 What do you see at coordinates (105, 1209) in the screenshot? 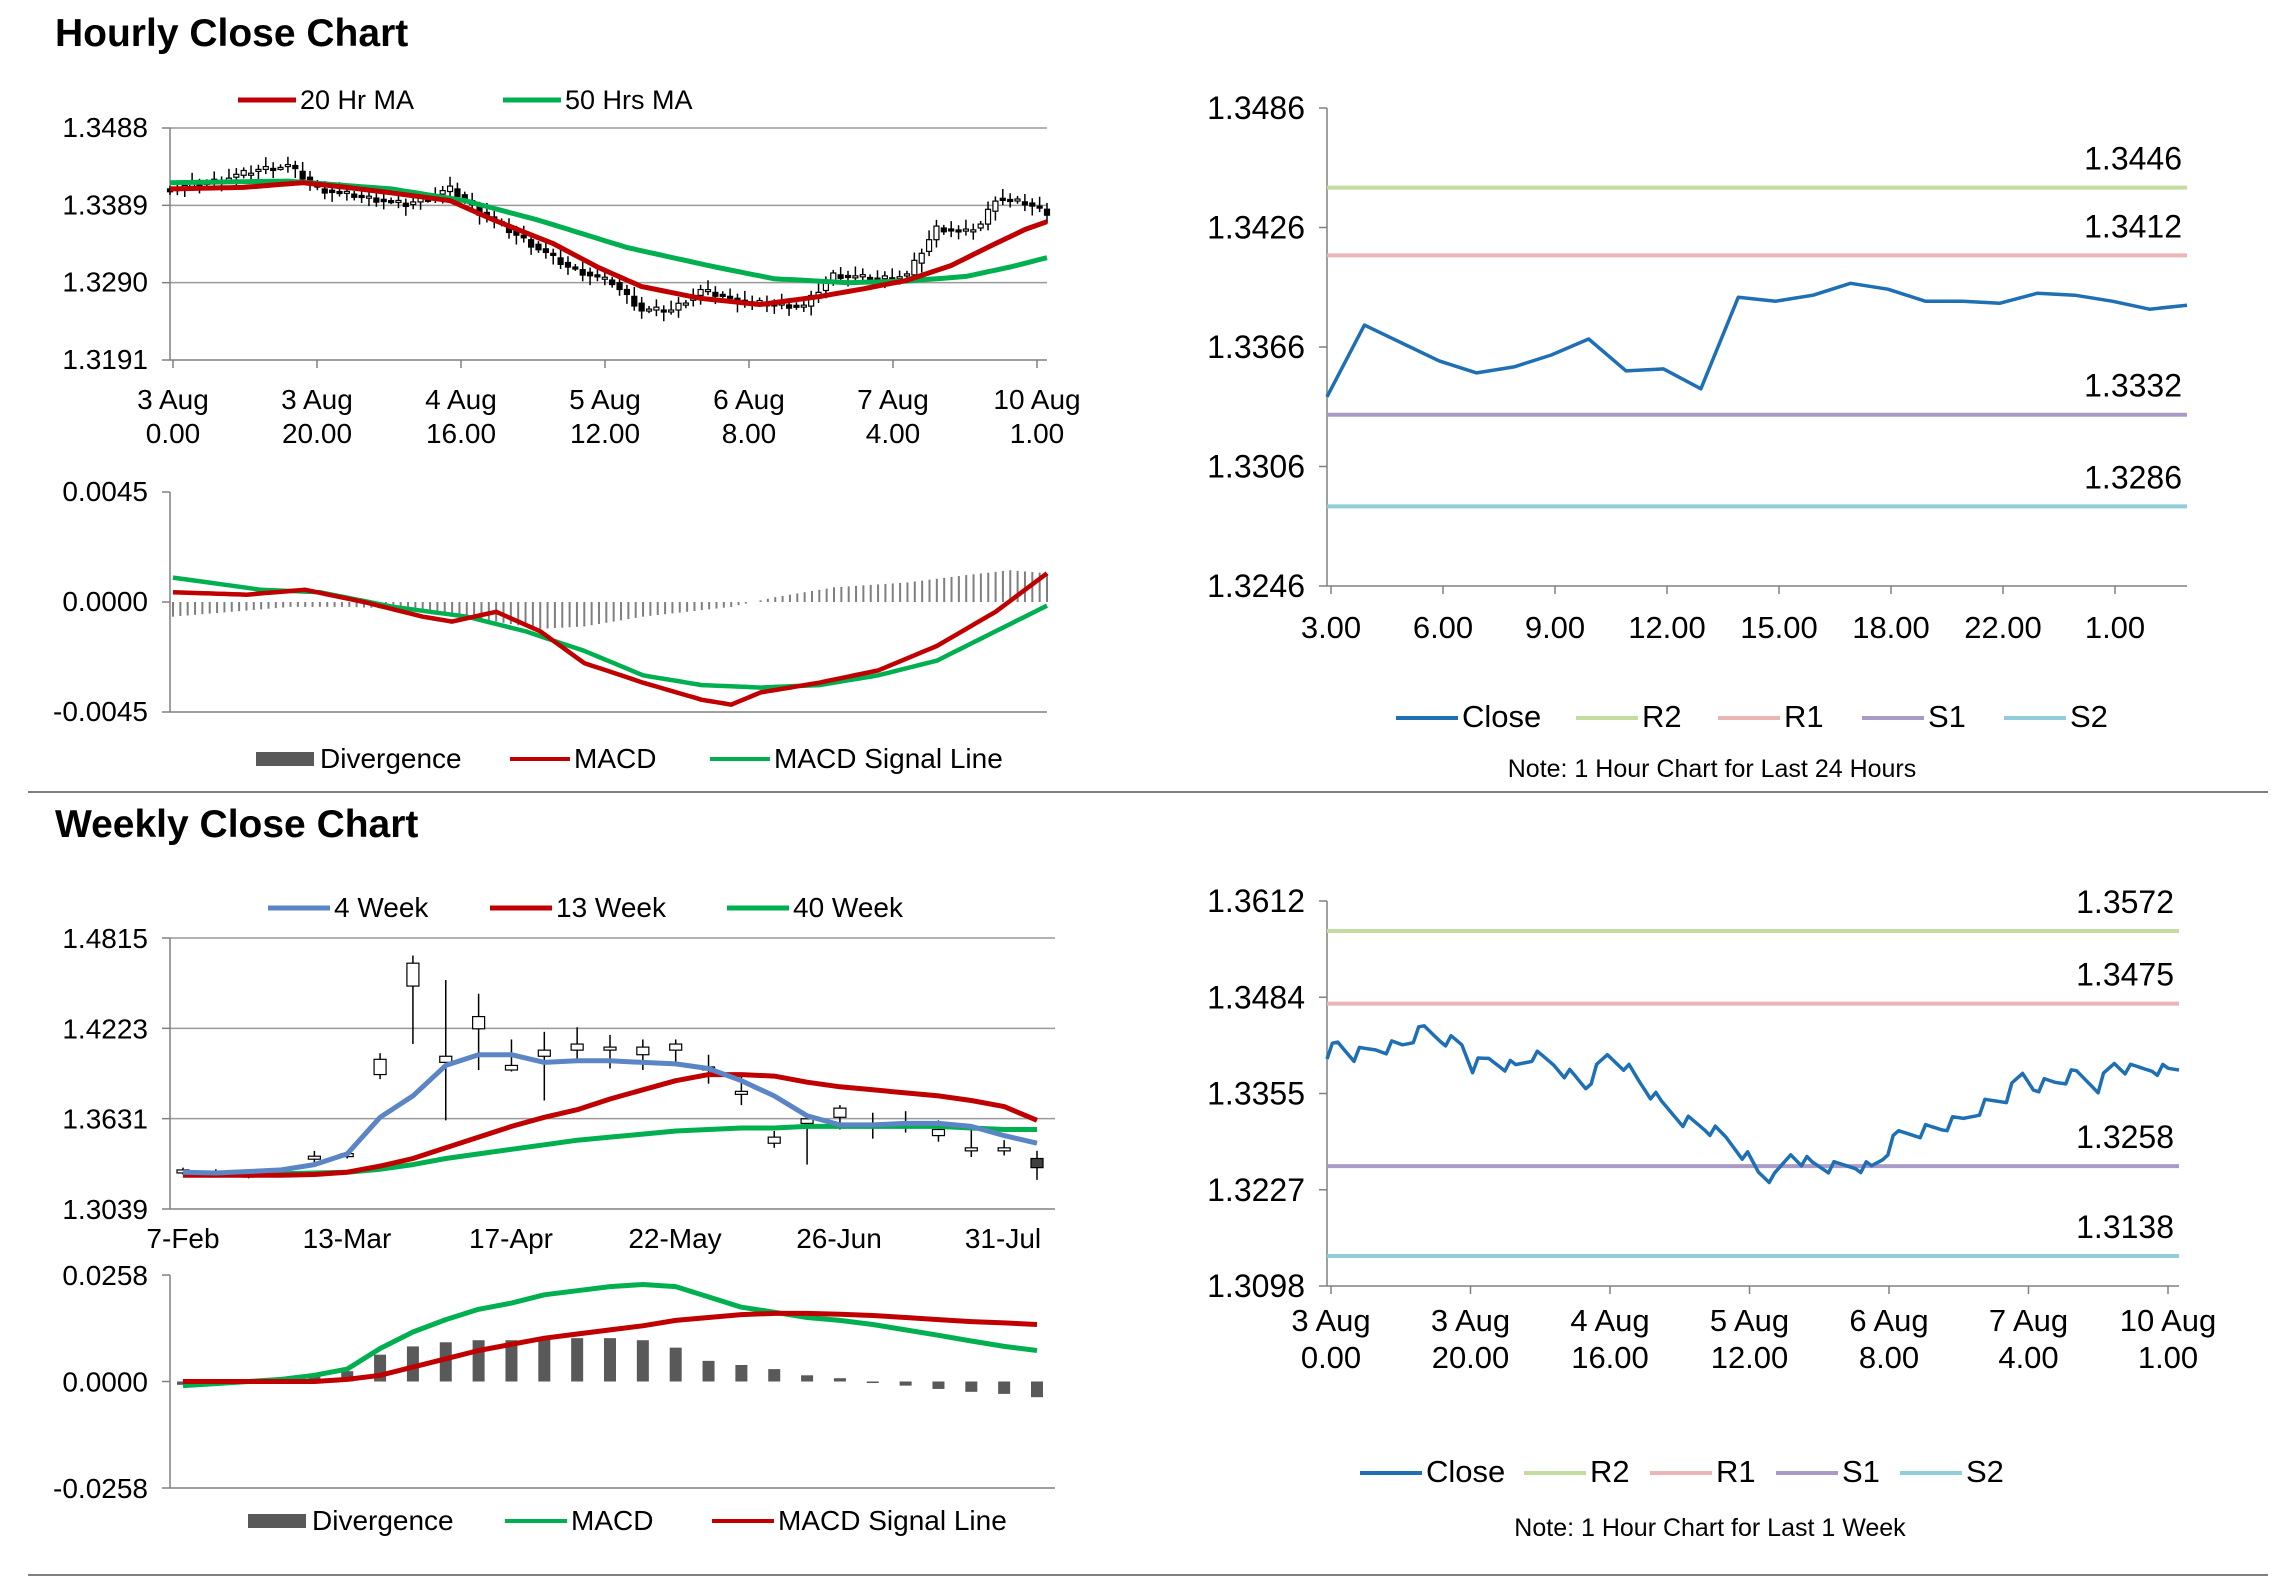
I see `y-tick-label: 1.3039` at bounding box center [105, 1209].